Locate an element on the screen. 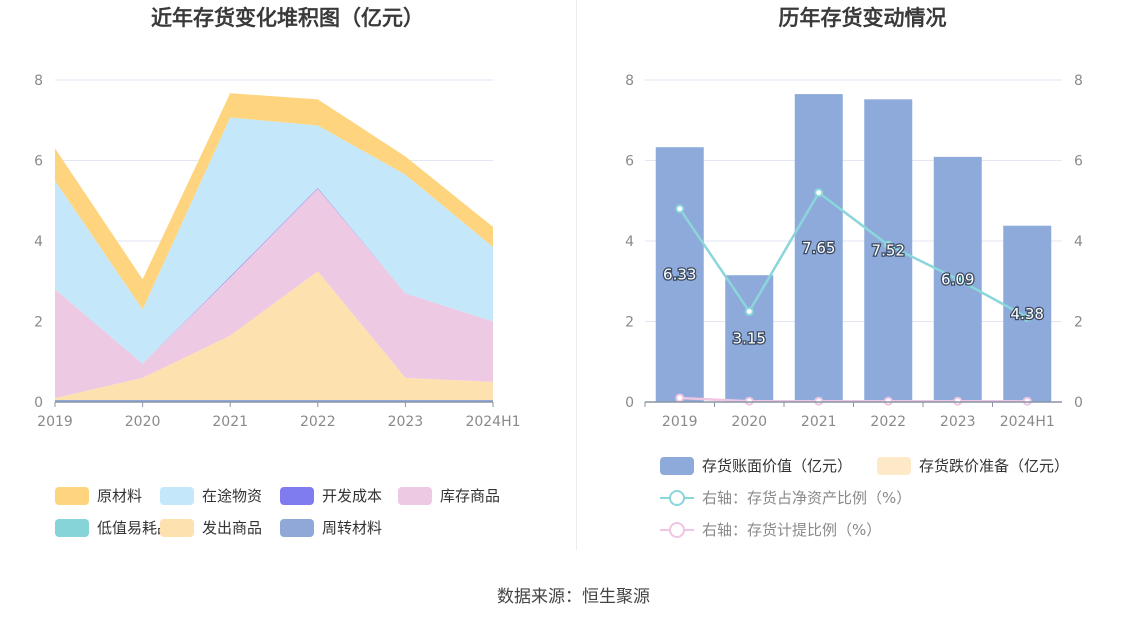  legend-label: 原材料 is located at coordinates (120, 496).